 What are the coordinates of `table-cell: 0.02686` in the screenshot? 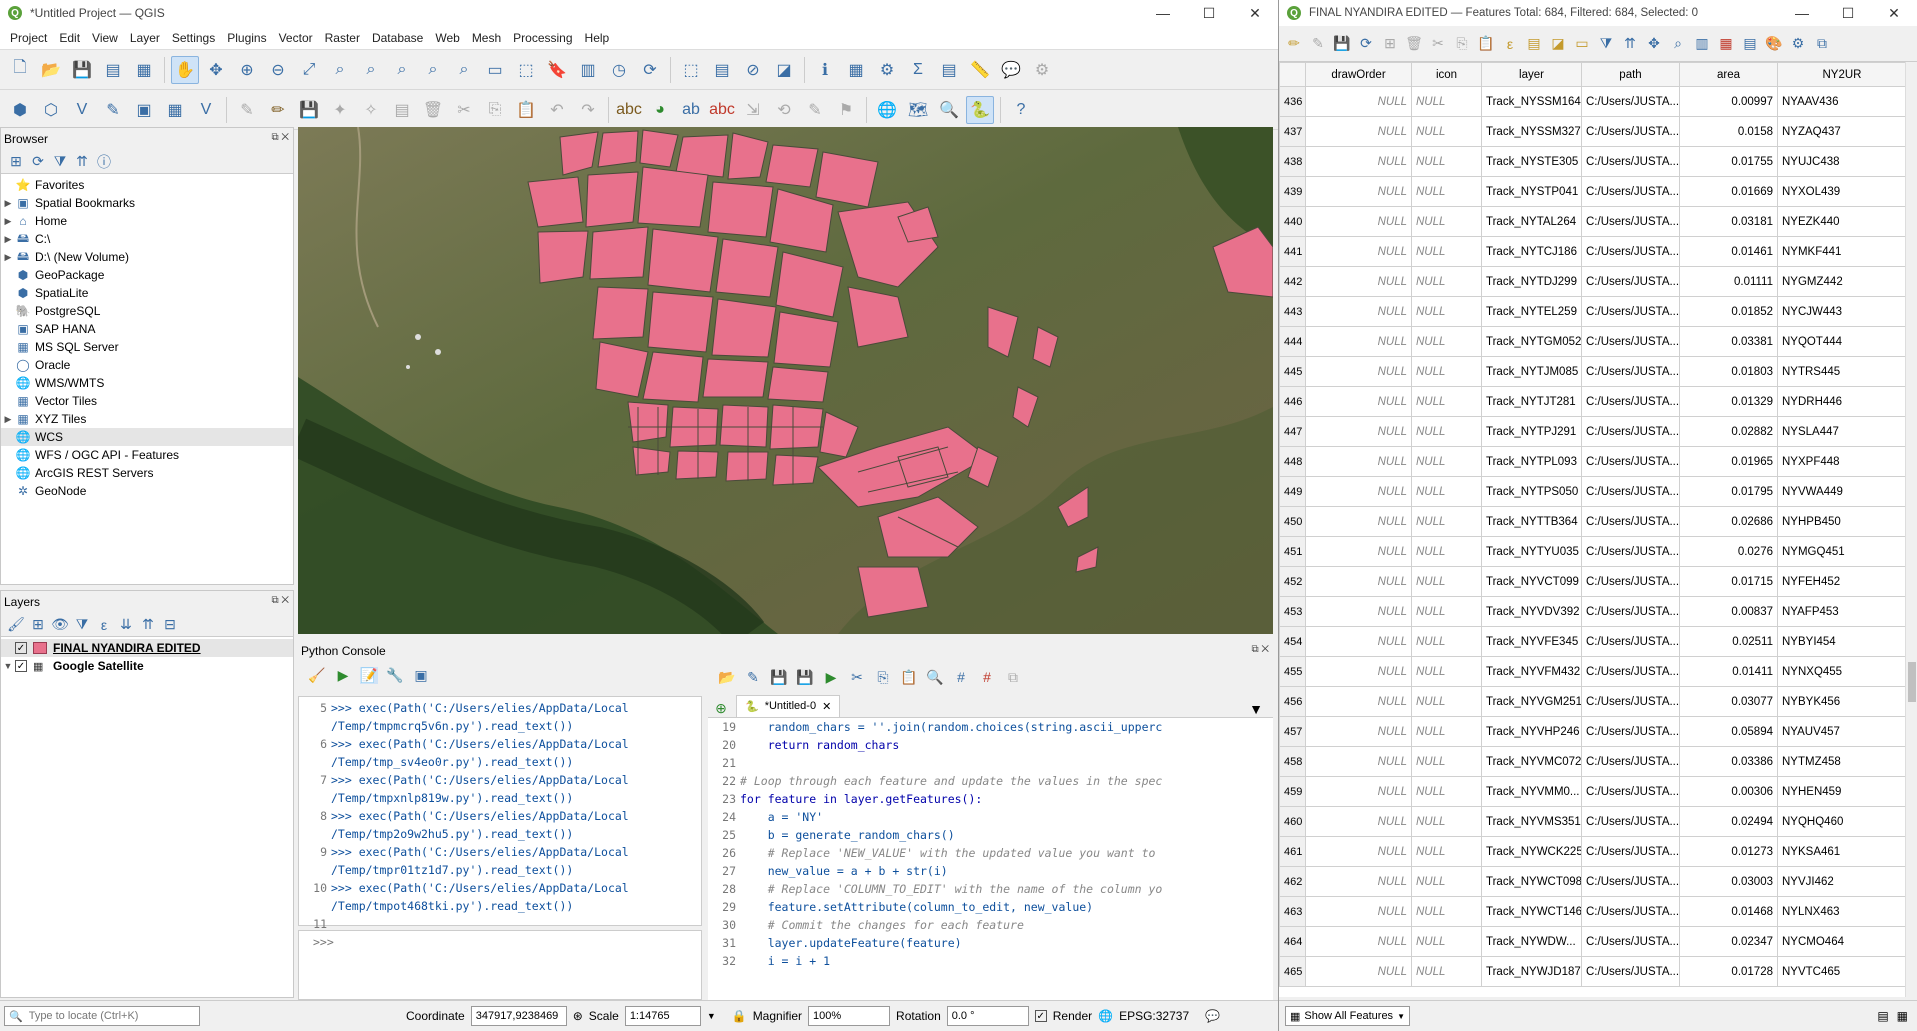 It's located at (1728, 521).